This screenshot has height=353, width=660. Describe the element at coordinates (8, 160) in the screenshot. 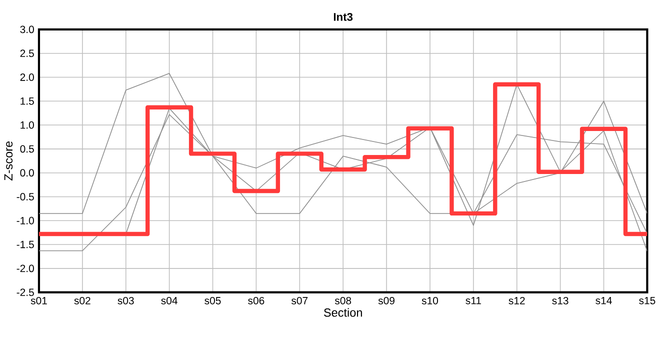

I see `y-axis-title: Z-score` at that location.